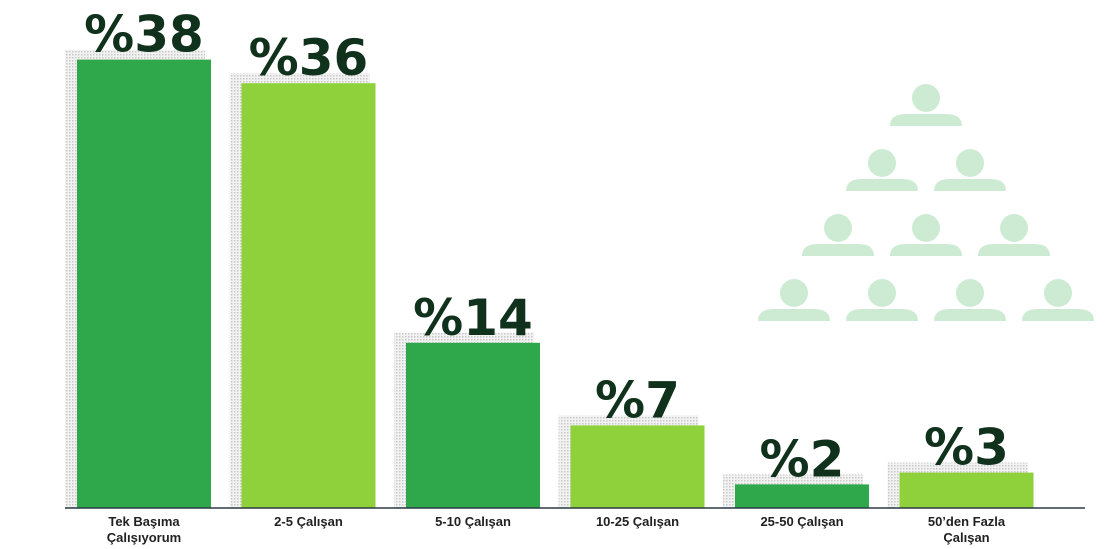 This screenshot has height=549, width=1107. Describe the element at coordinates (473, 521) in the screenshot. I see `category-label: 5-10 Çalışan` at that location.